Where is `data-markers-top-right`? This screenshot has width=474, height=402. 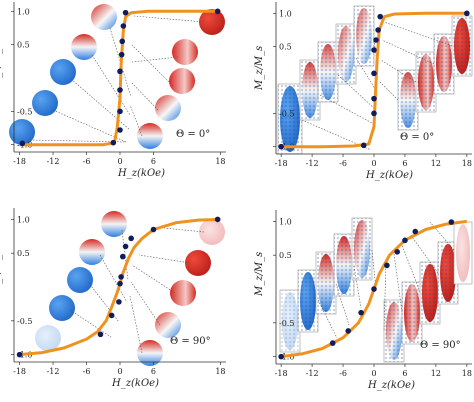
data-markers-top-right is located at coordinates (374, 80).